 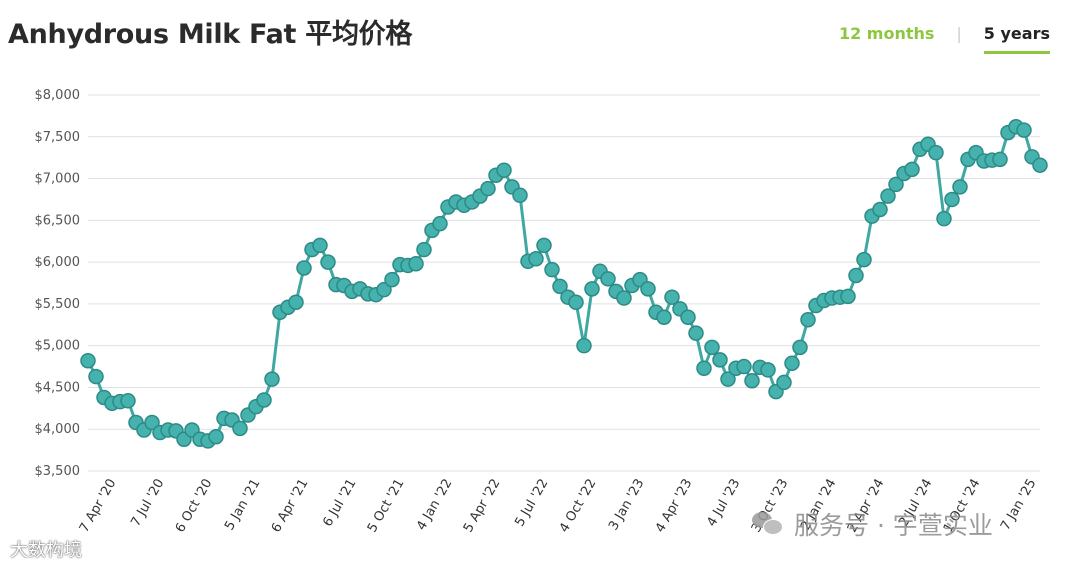 What do you see at coordinates (58, 95) in the screenshot?
I see `y-tick-label: $8,000` at bounding box center [58, 95].